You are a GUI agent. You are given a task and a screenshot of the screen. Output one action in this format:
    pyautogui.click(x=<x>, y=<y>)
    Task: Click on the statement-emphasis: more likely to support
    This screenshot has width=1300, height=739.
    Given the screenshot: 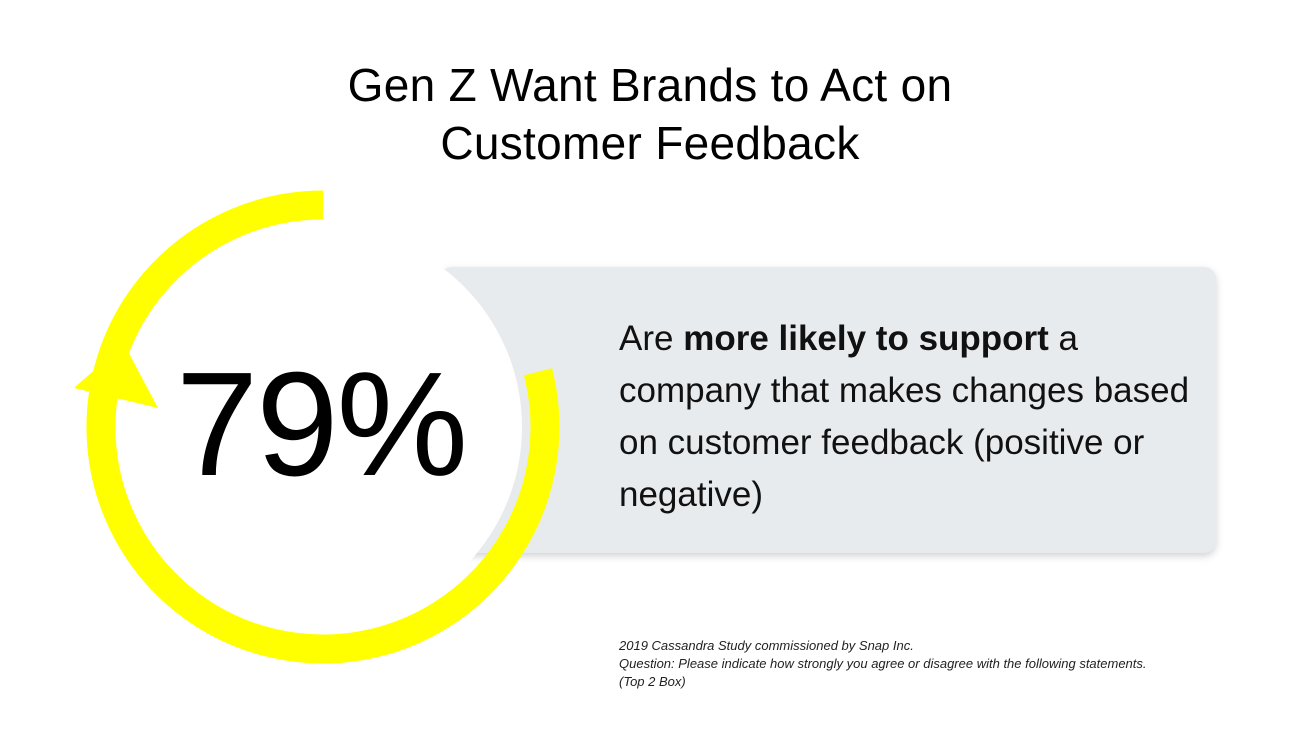 What is the action you would take?
    pyautogui.click(x=866, y=338)
    